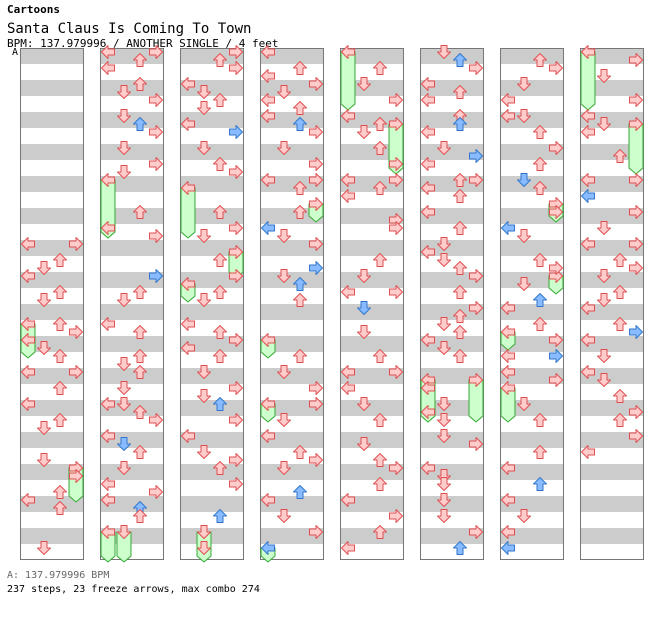  Describe the element at coordinates (15, 52) in the screenshot. I see `section-marker: A` at that location.